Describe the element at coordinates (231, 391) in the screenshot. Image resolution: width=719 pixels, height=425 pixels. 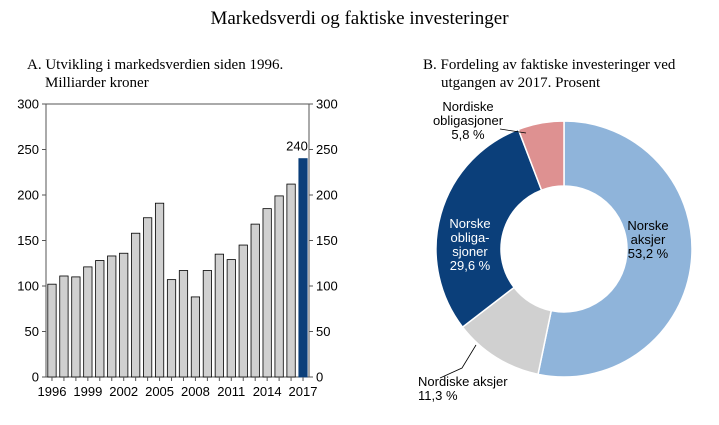
I see `x-tick-label-2011: 2011` at that location.